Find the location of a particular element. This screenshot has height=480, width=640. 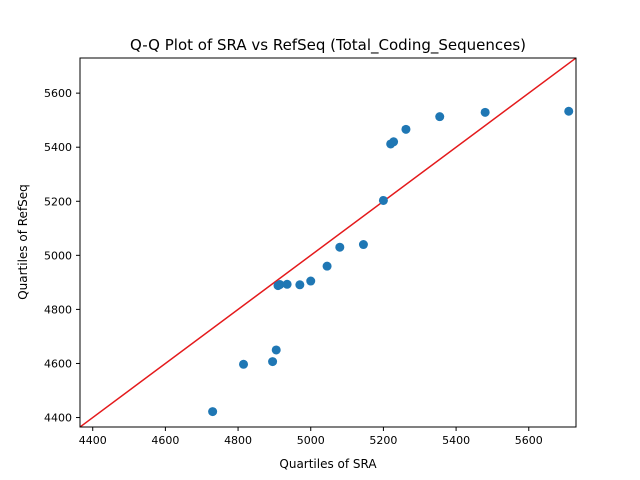

y-tick-label: 5400 is located at coordinates (58, 147).